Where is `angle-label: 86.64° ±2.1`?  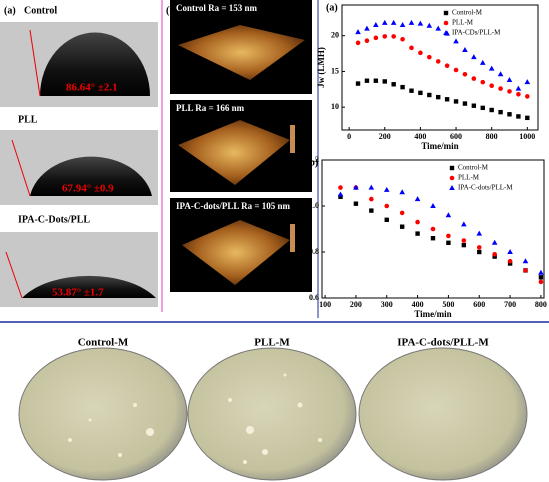
angle-label: 86.64° ±2.1 is located at coordinates (92, 88).